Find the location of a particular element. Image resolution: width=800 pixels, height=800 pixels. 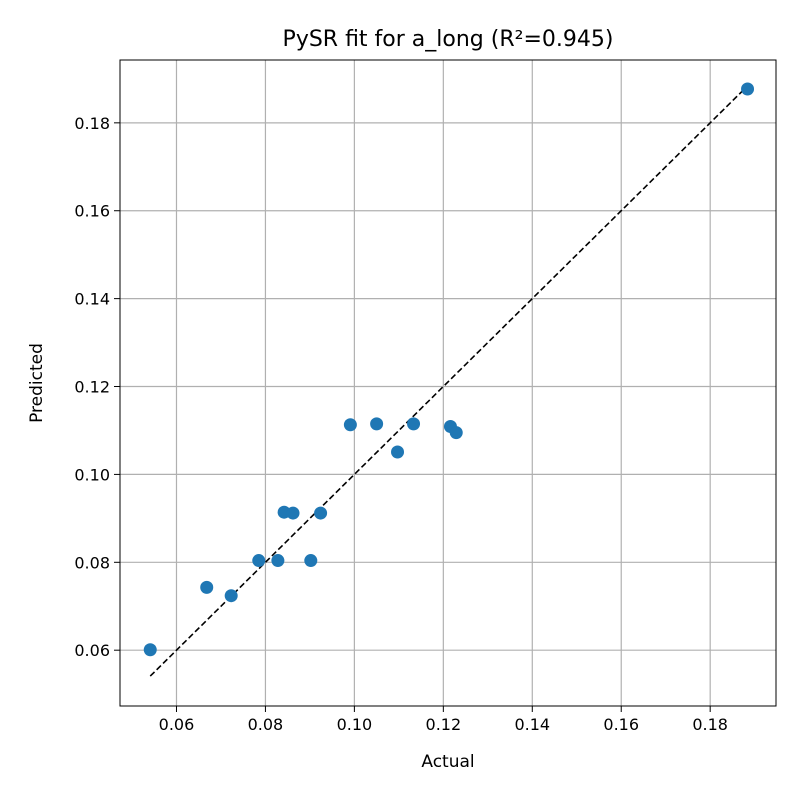

x-tick-label: 0.06 is located at coordinates (177, 724).